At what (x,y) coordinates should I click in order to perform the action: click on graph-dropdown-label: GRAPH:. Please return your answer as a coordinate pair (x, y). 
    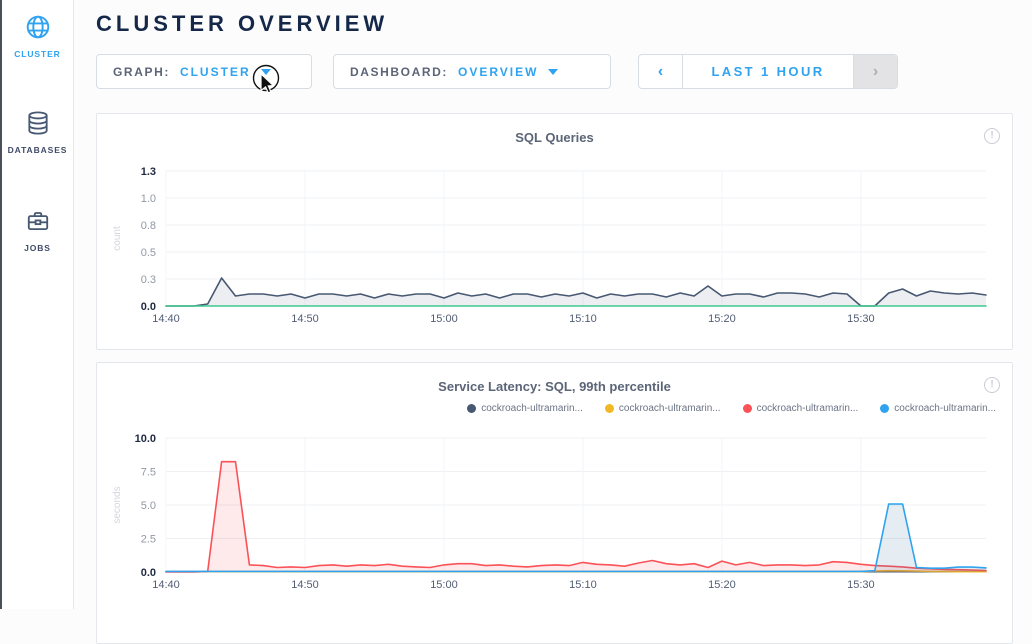
    Looking at the image, I should click on (141, 71).